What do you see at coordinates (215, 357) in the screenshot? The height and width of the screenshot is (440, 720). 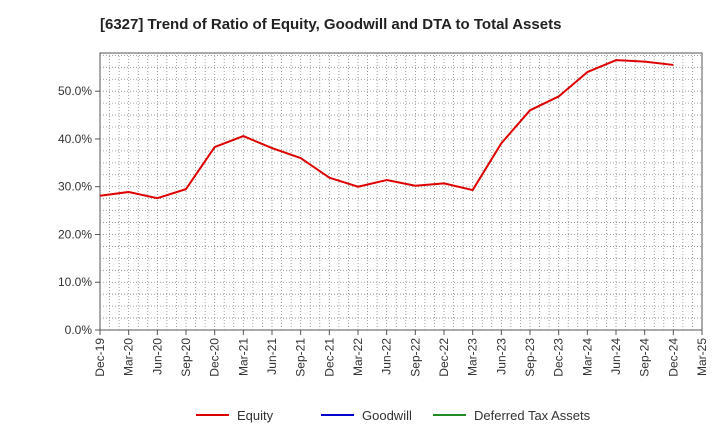 I see `x-tick-label: Dec-20` at bounding box center [215, 357].